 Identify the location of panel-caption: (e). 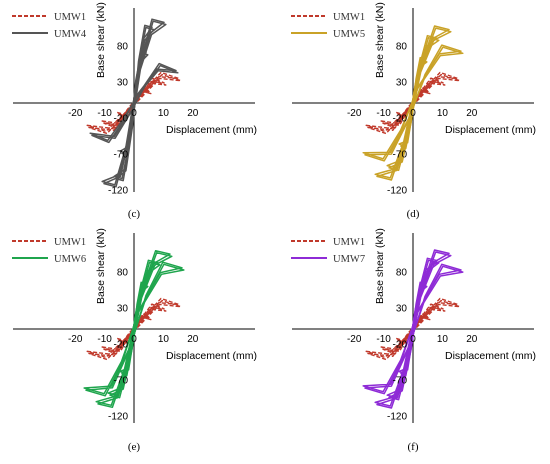
(134, 447).